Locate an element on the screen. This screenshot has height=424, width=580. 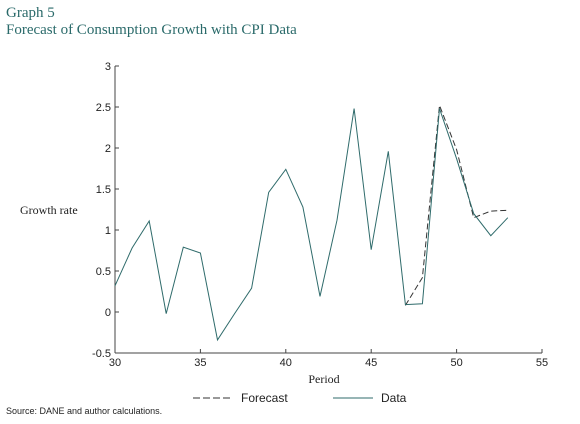
x-tick-label: 45 is located at coordinates (371, 363).